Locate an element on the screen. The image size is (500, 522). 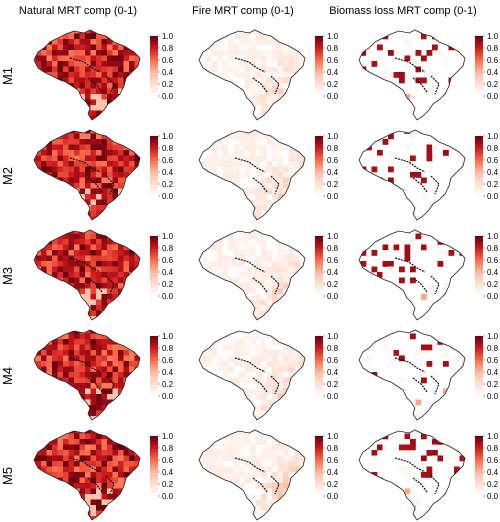
map-panel-m2-col3 is located at coordinates (412, 175).